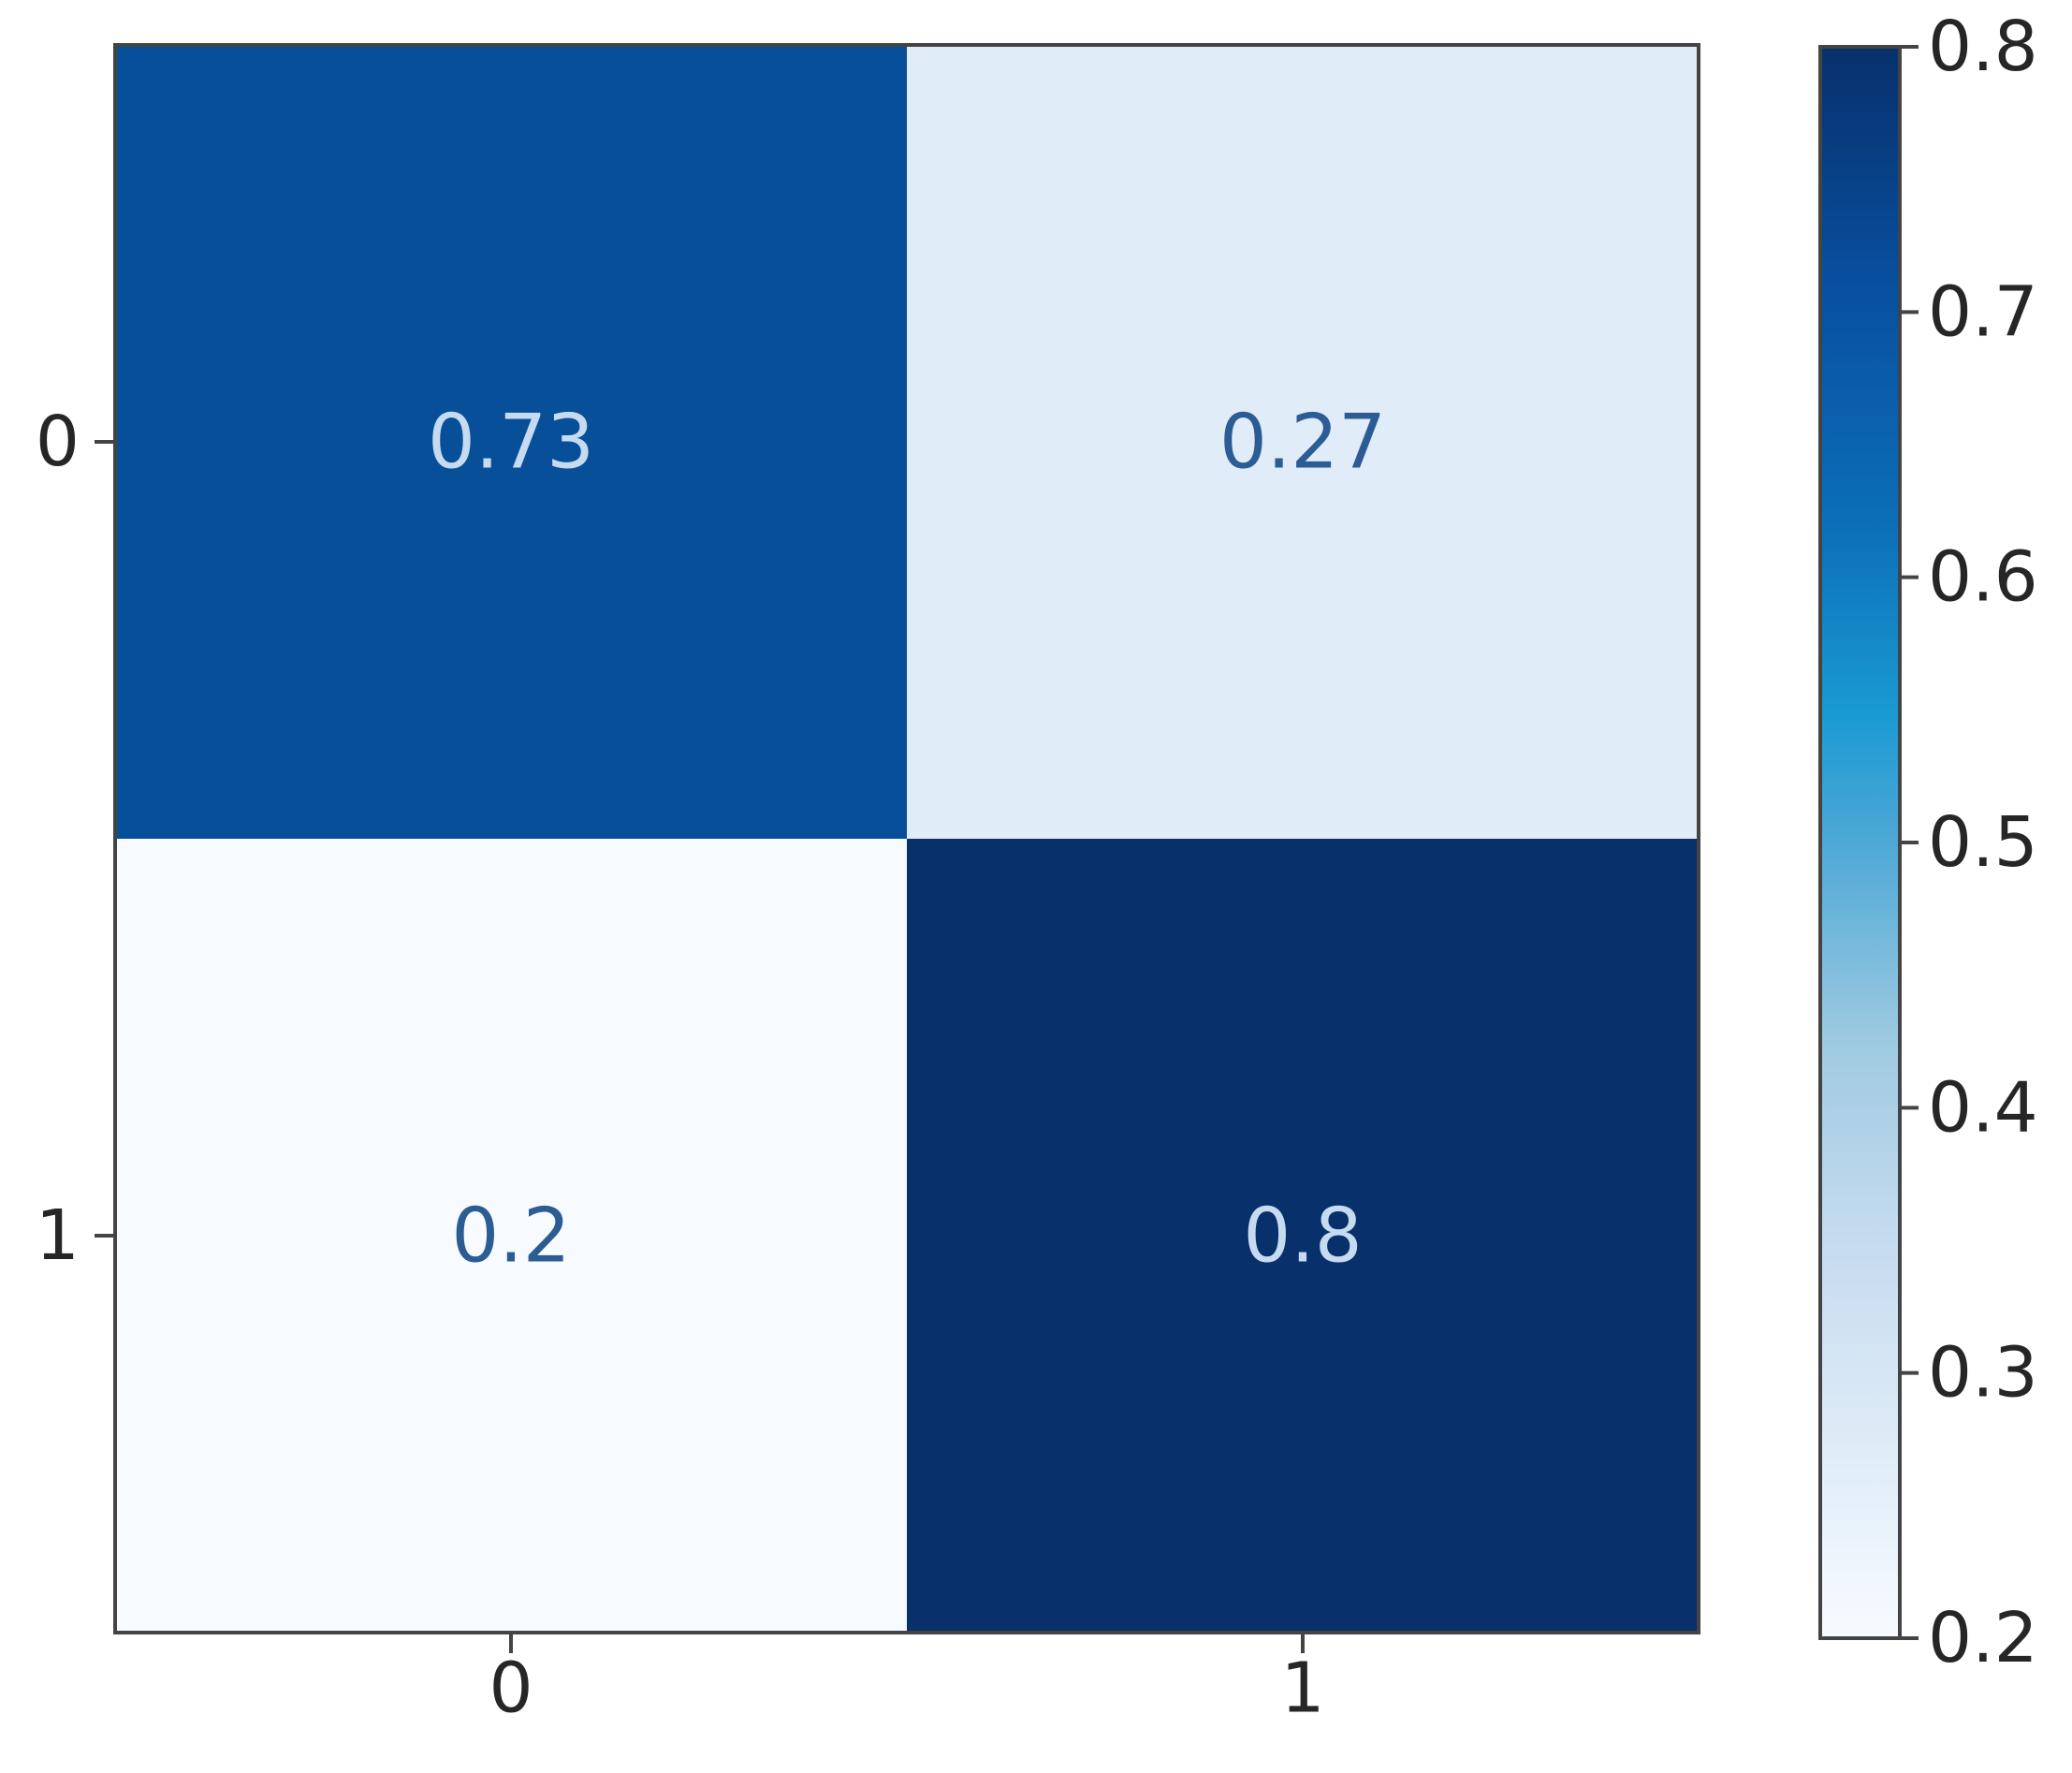 This screenshot has width=2072, height=1773. What do you see at coordinates (1860, 842) in the screenshot?
I see `colorbar-gradient` at bounding box center [1860, 842].